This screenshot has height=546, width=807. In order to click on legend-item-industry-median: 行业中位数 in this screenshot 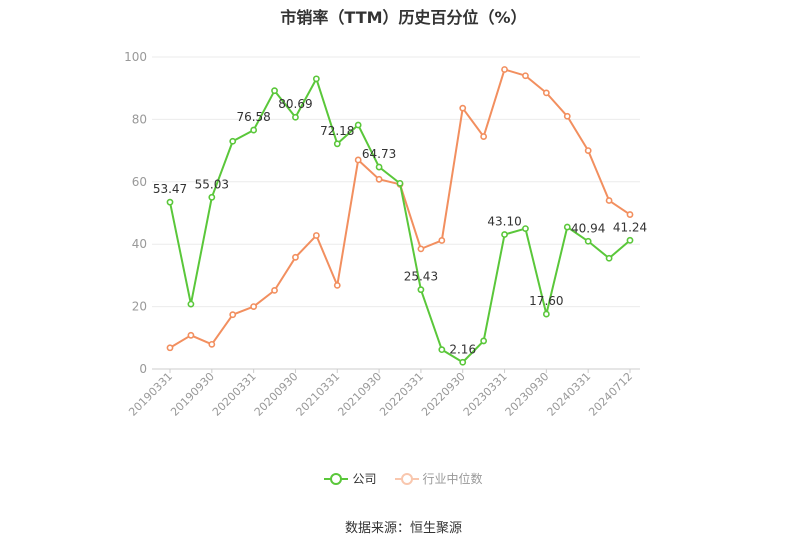, I will do `click(438, 478)`.